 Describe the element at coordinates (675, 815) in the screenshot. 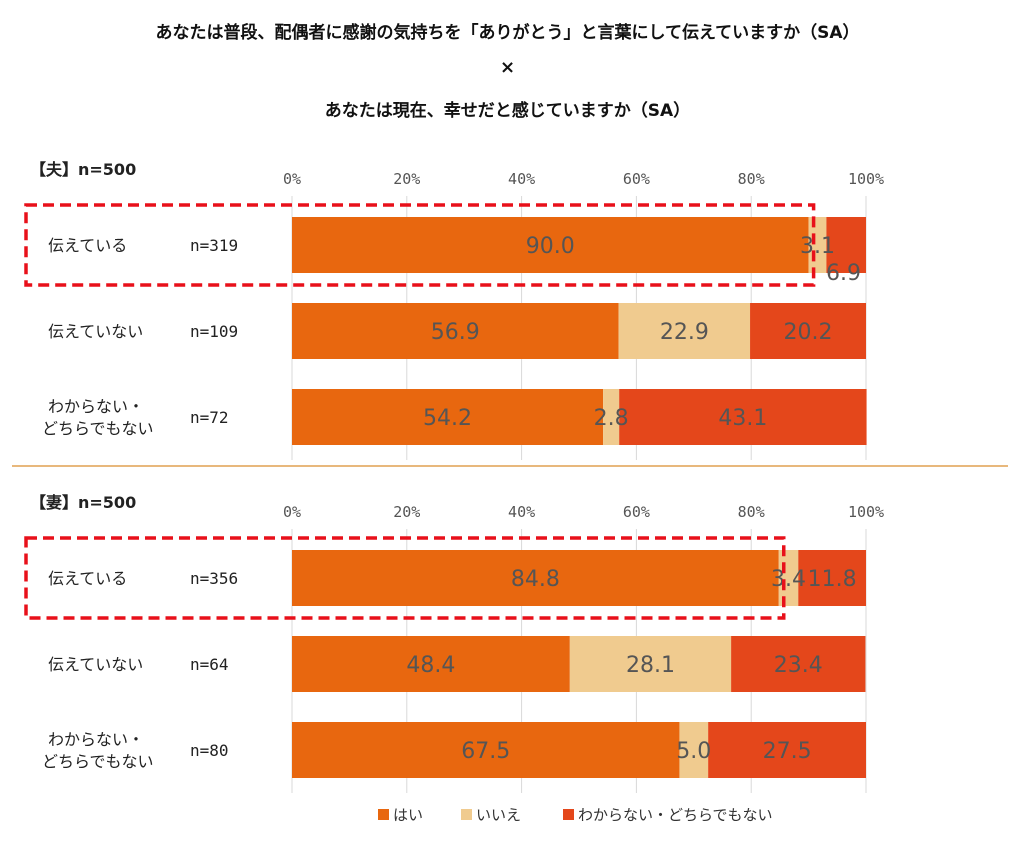

I see `legend-label: わからない・どちらでもない` at that location.